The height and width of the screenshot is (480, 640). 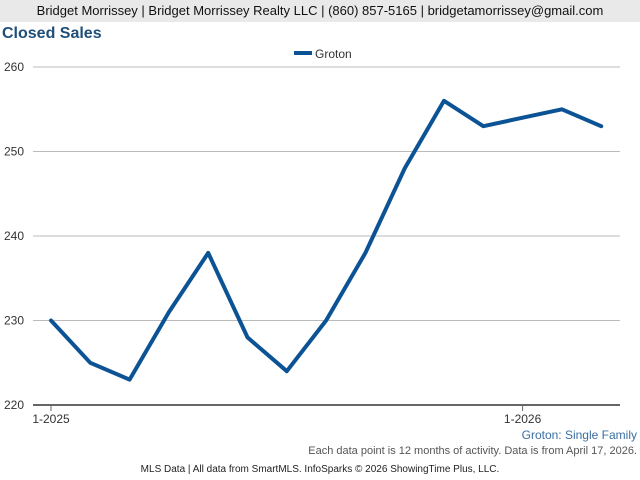 I want to click on y-tick-label-250: 250, so click(x=14, y=152).